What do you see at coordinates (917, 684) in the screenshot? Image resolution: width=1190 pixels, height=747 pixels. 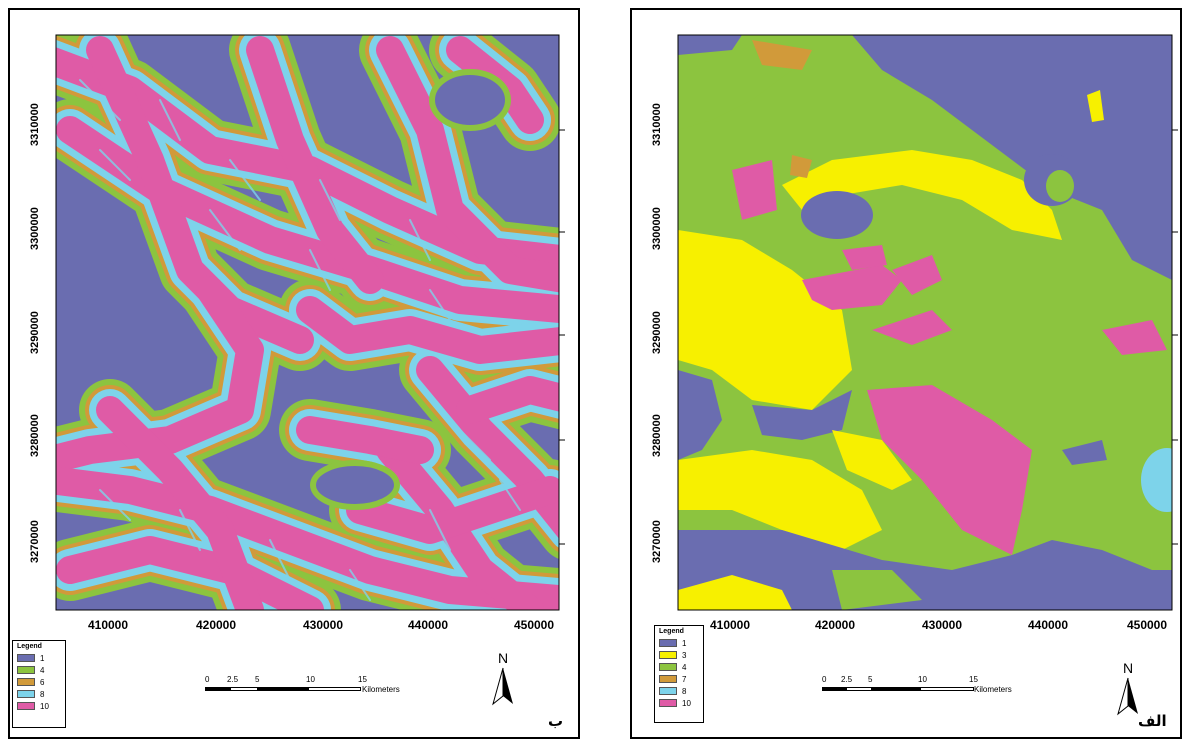 I see `scale-bar-alef: 0 2.5 5 10 15 Kilometers` at bounding box center [917, 684].